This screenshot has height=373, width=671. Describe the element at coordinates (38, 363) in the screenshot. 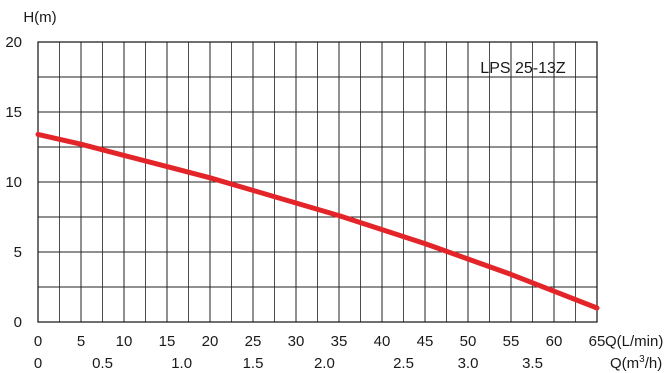

I see `x2-tick-label: 0` at that location.